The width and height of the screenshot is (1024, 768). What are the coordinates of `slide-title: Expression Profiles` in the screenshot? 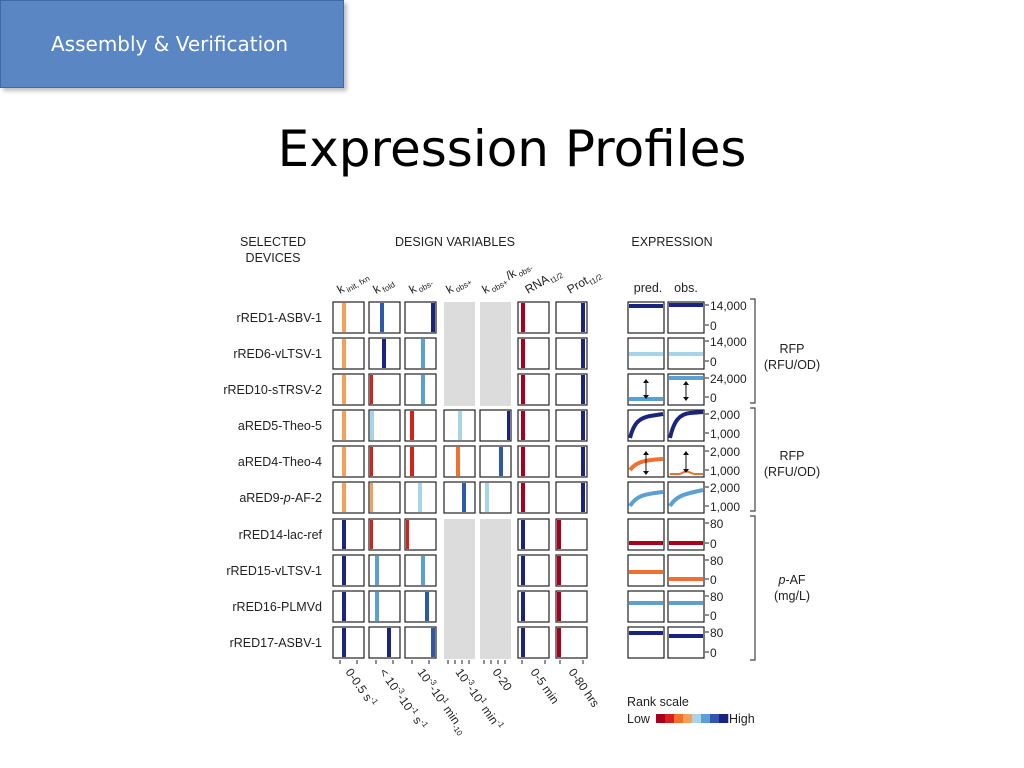 It's located at (512, 149).